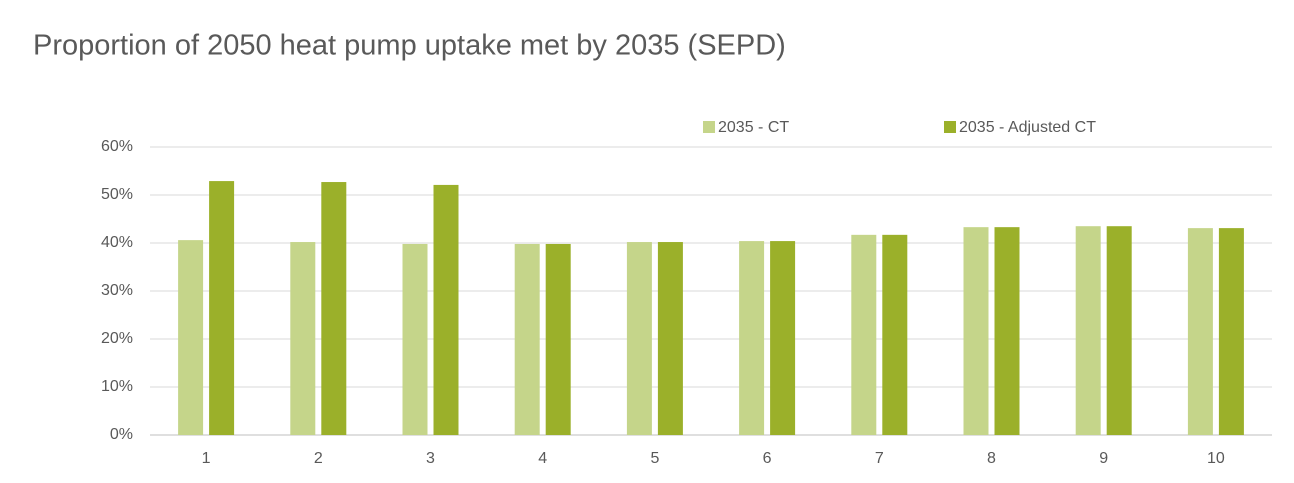 The image size is (1294, 483). Describe the element at coordinates (1103, 458) in the screenshot. I see `x-tick-label: 9` at that location.